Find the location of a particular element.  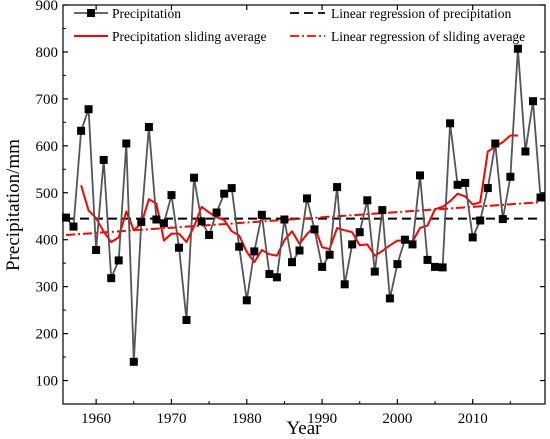

precipitation-point-1963 is located at coordinates (118, 260).